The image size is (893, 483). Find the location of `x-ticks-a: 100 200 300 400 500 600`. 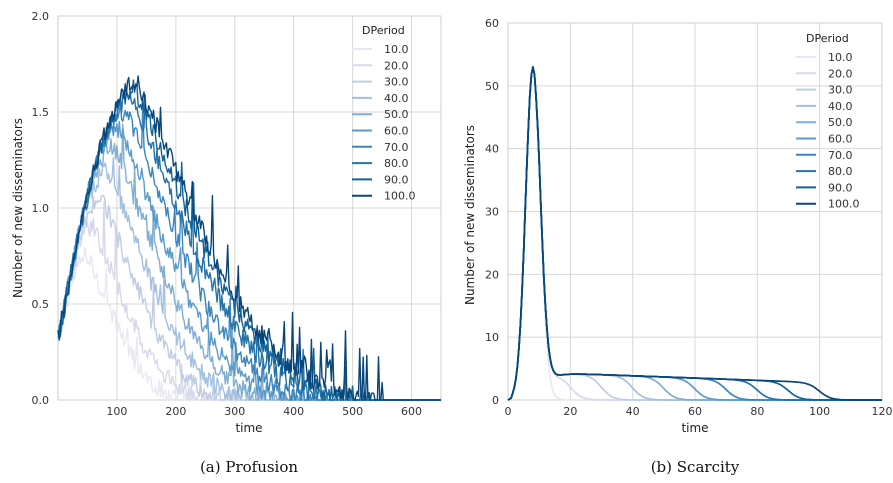

x-ticks-a: 100 200 300 400 500 600 is located at coordinates (264, 411).